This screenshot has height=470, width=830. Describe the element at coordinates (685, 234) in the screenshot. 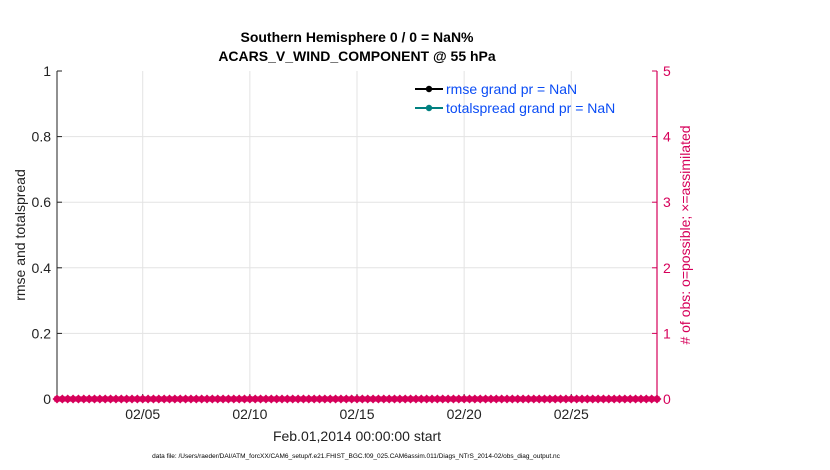

I see `y-axis-label-right: # of obs: o=possible; ×=assimilated` at that location.